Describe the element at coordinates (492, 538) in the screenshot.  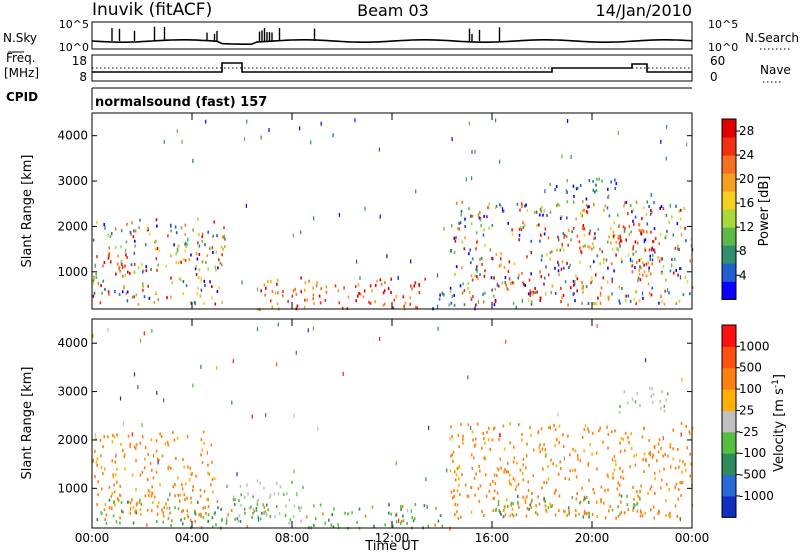
I see `x-tick-label: 16:00` at that location.